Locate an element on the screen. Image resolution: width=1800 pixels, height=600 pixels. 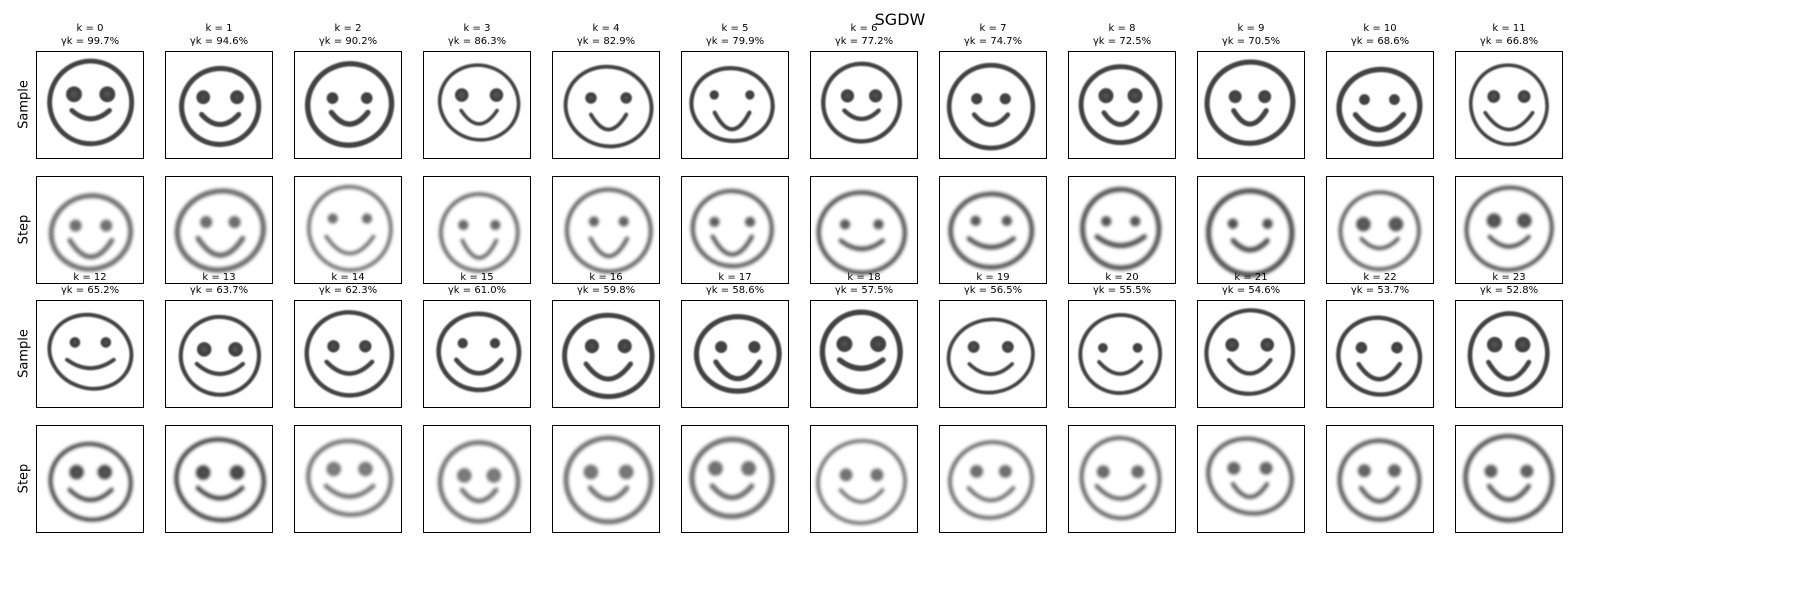
k-label: k = 6 is located at coordinates (864, 28).